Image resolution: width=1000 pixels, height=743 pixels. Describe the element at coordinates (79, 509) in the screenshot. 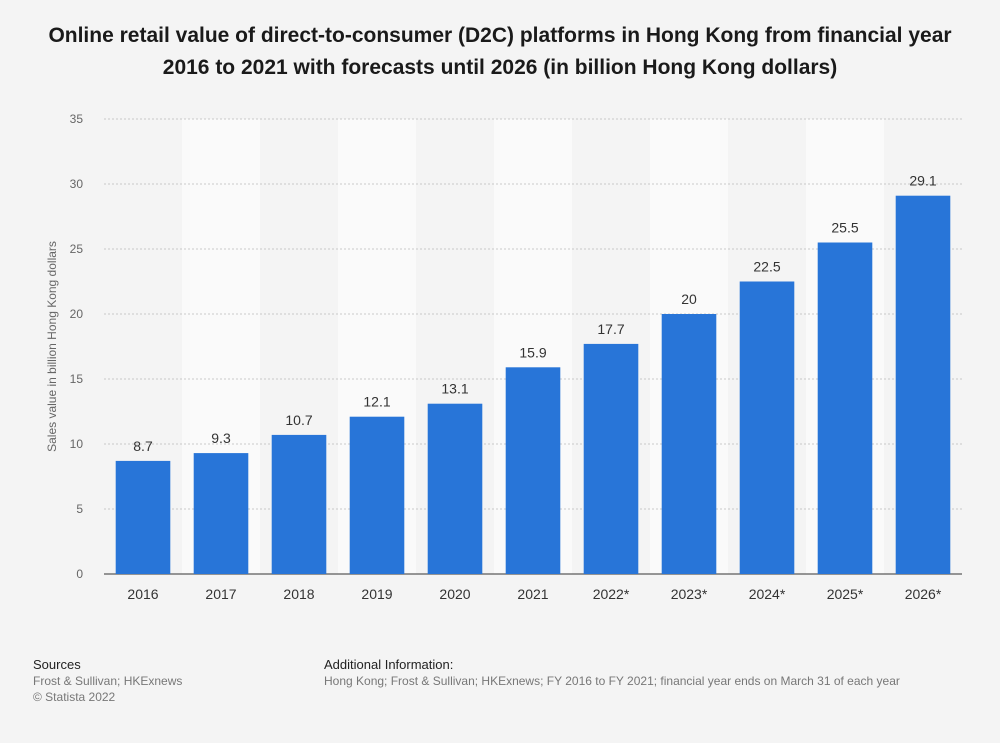

I see `y-tick-label: 5` at that location.